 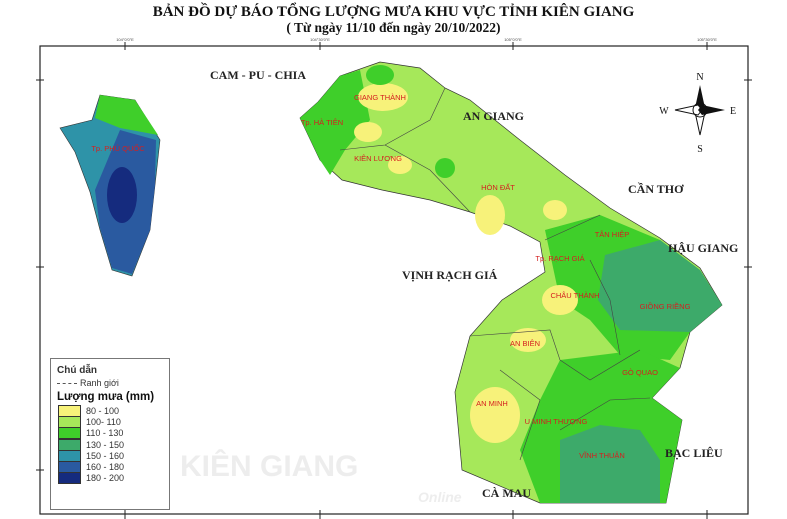 What do you see at coordinates (665, 306) in the screenshot?
I see `district-label: GIỒNG RIỀNG` at bounding box center [665, 306].